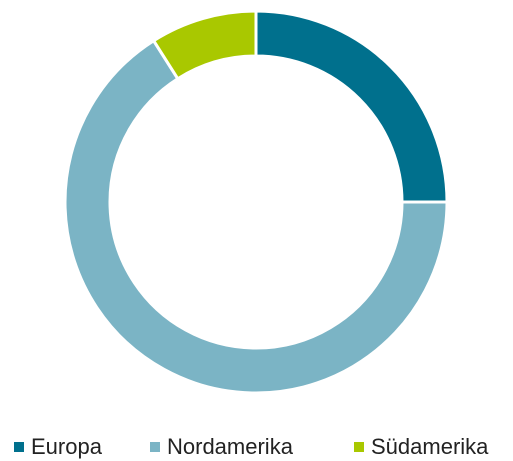 This screenshot has width=513, height=461. I want to click on legend-label: Nordamerika, so click(230, 446).